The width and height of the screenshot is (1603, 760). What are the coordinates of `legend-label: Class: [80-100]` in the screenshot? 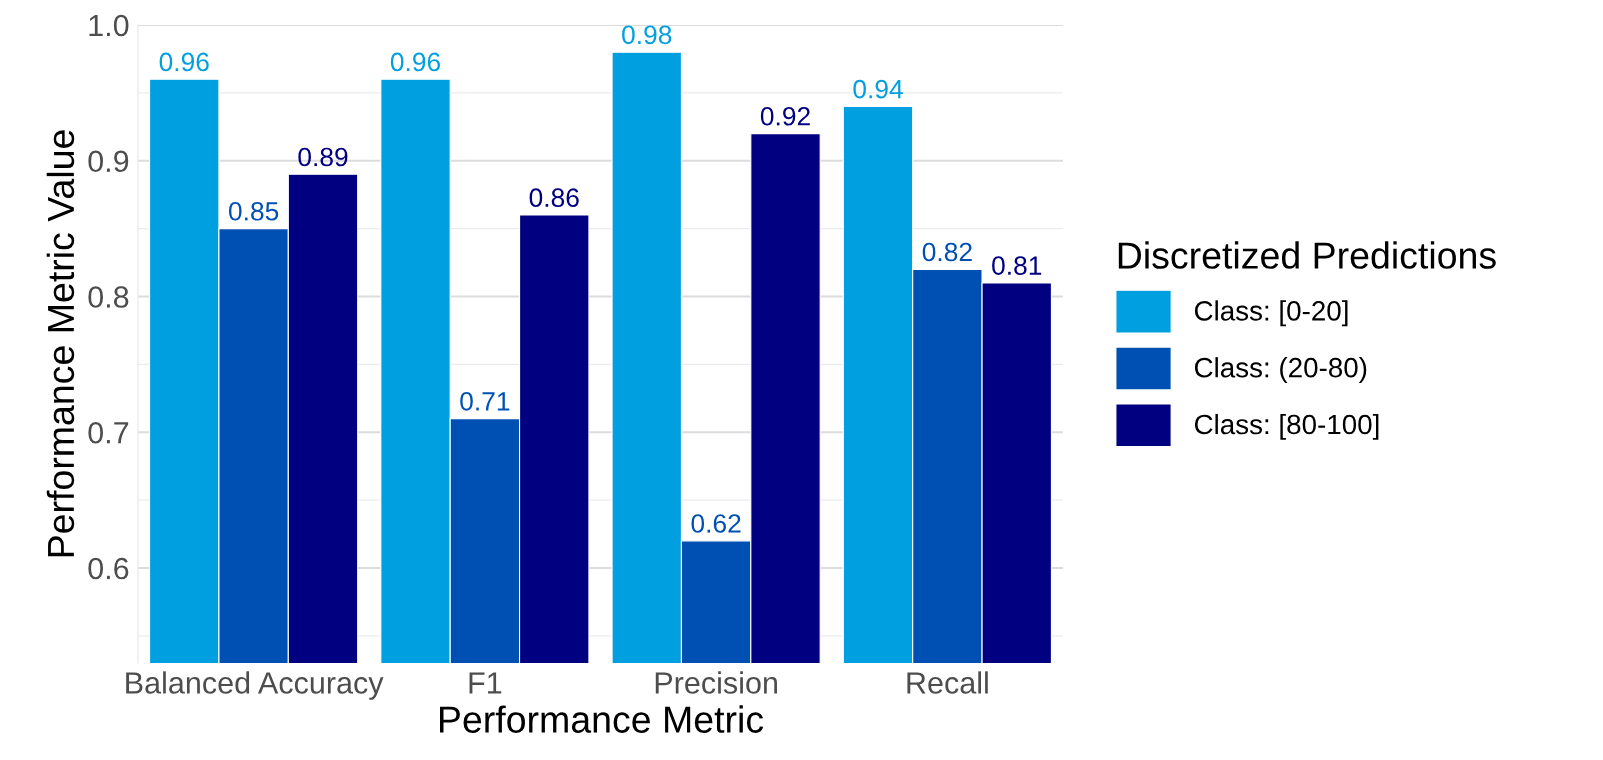 It's located at (1286, 426).